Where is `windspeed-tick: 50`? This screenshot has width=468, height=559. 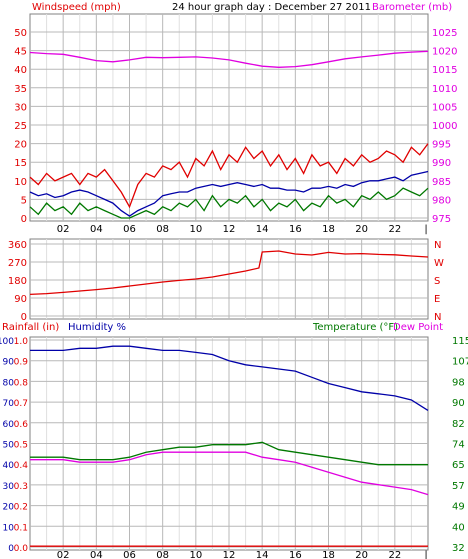
windspeed-tick: 50 is located at coordinates (20, 33).